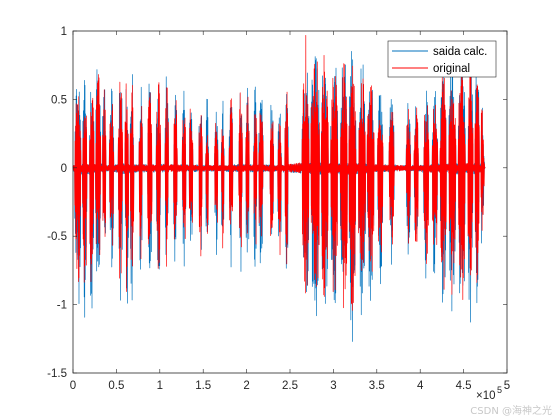 Image resolution: width=560 pixels, height=420 pixels. What do you see at coordinates (377, 386) in the screenshot?
I see `x-tick-label: 3.5` at bounding box center [377, 386].